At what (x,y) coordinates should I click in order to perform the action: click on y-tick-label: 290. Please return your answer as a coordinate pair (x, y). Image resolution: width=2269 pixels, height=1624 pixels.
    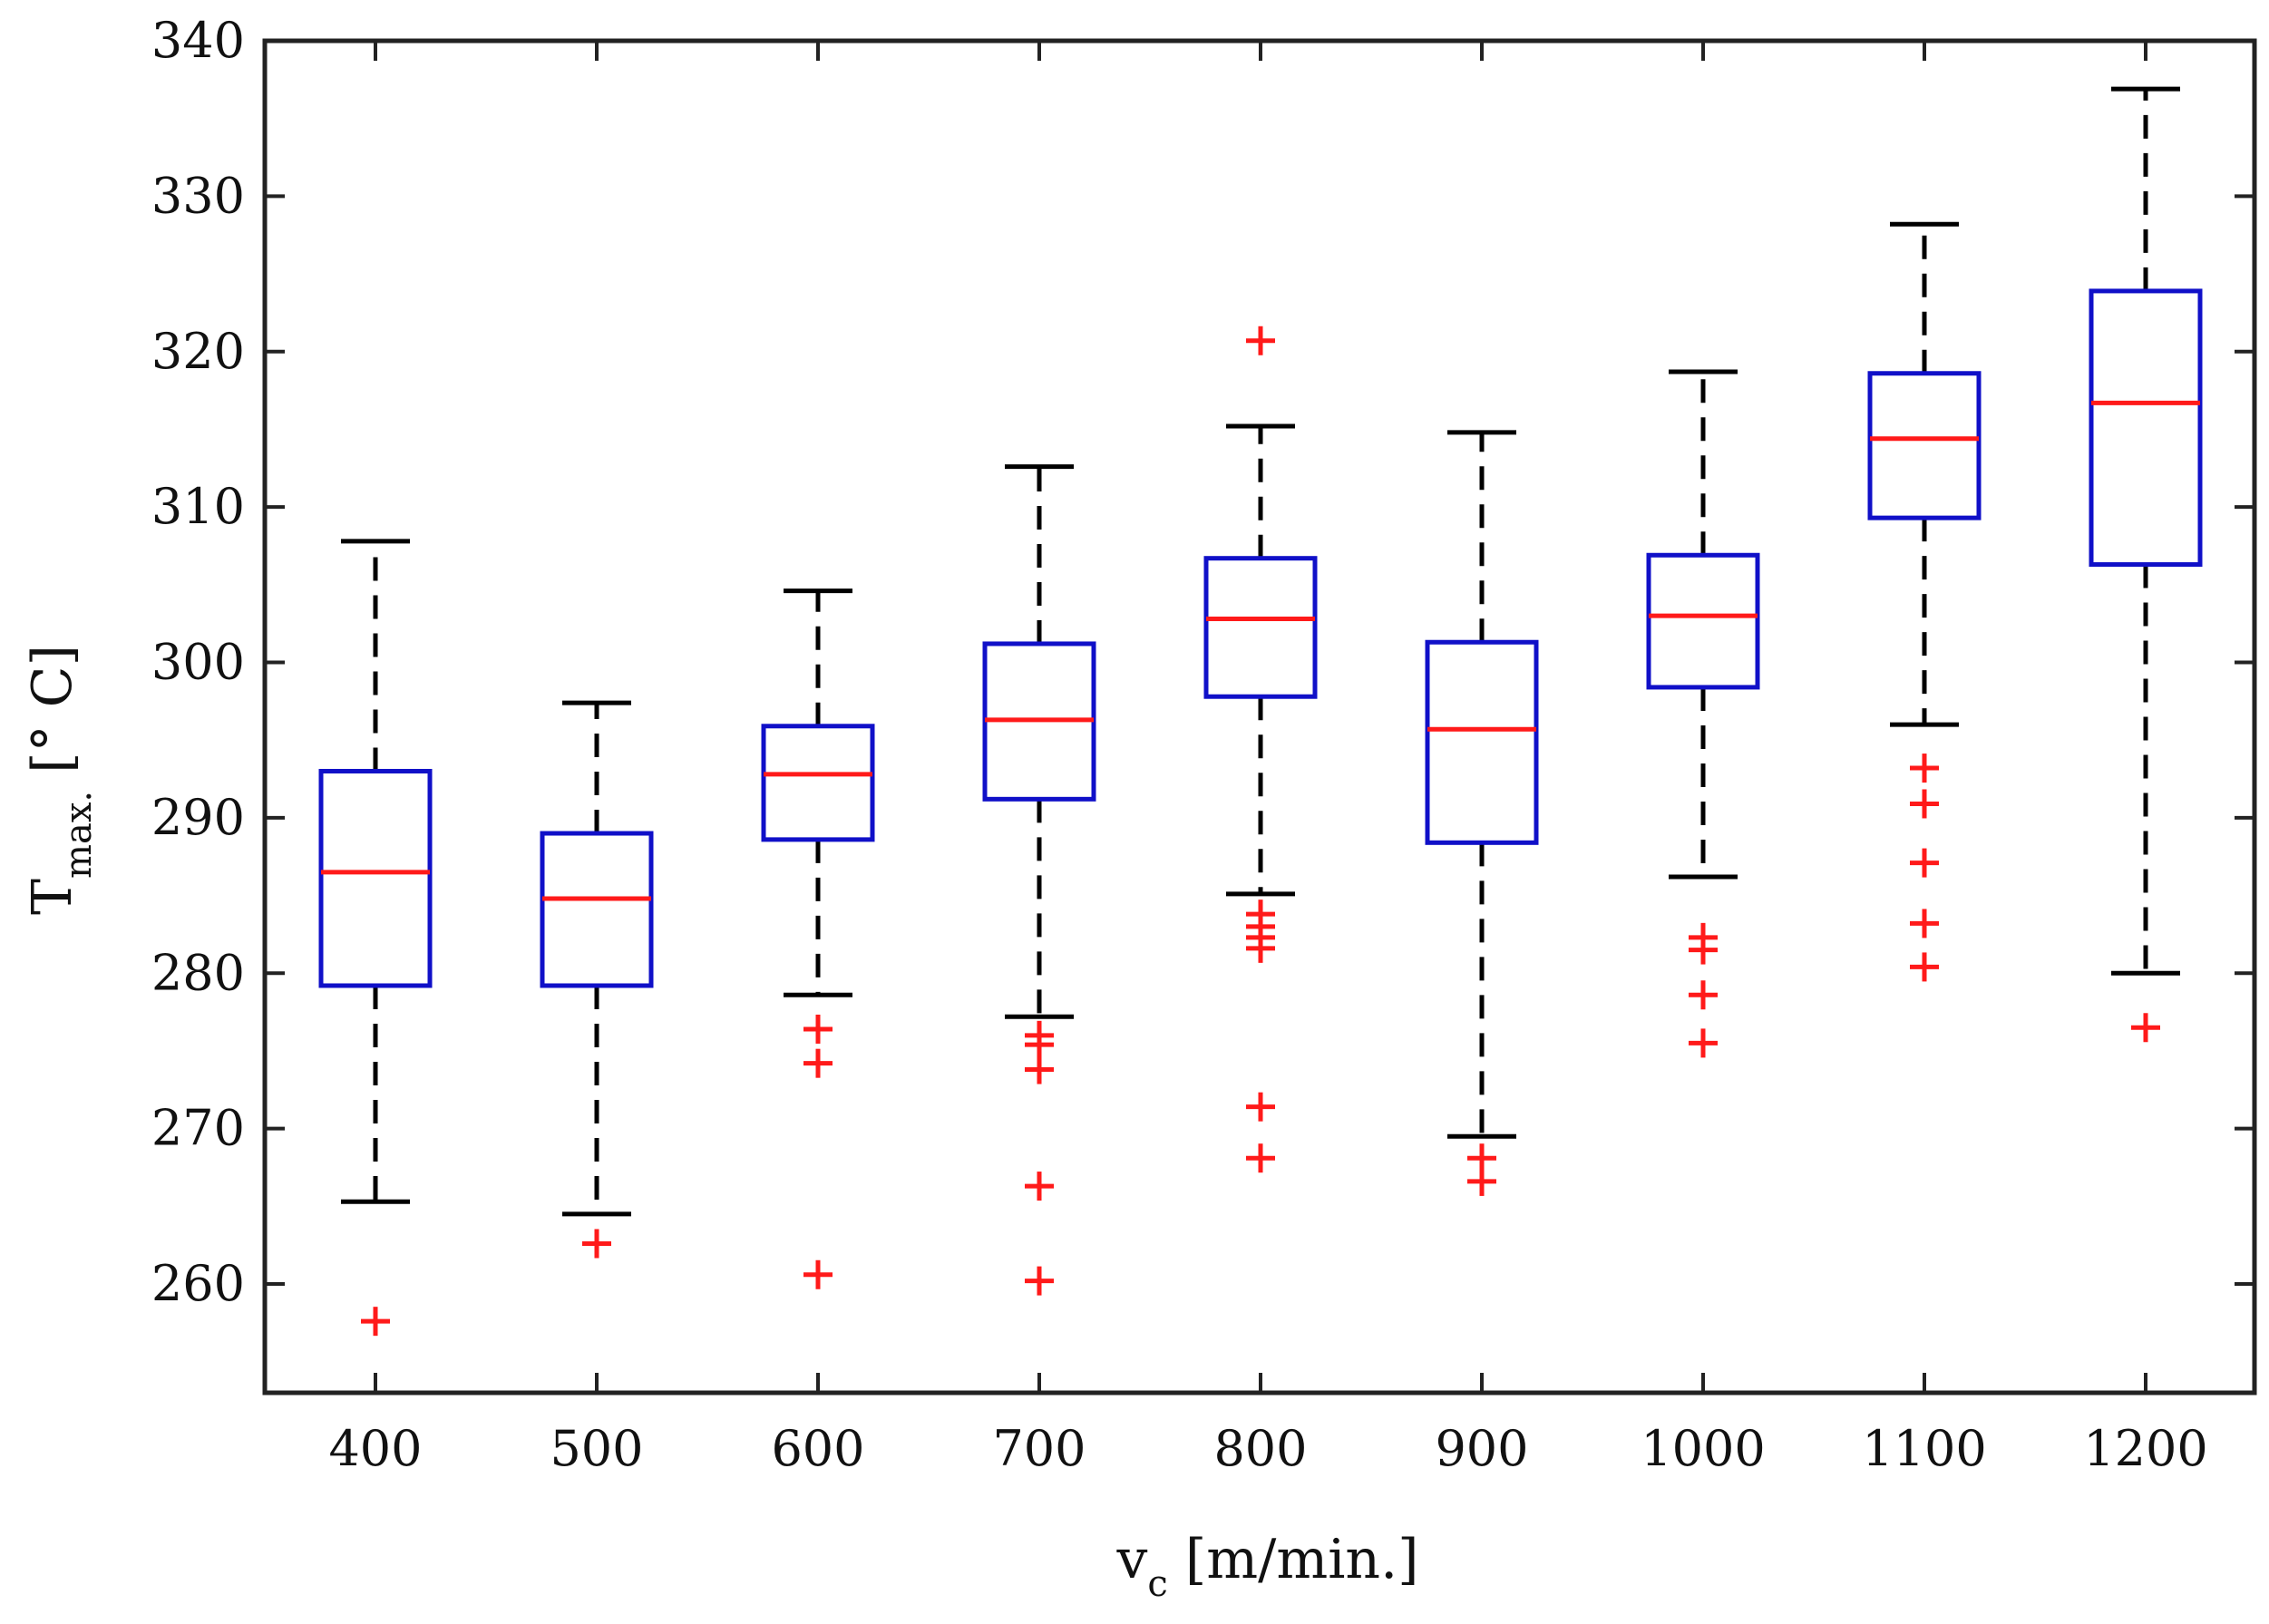
    Looking at the image, I should click on (198, 817).